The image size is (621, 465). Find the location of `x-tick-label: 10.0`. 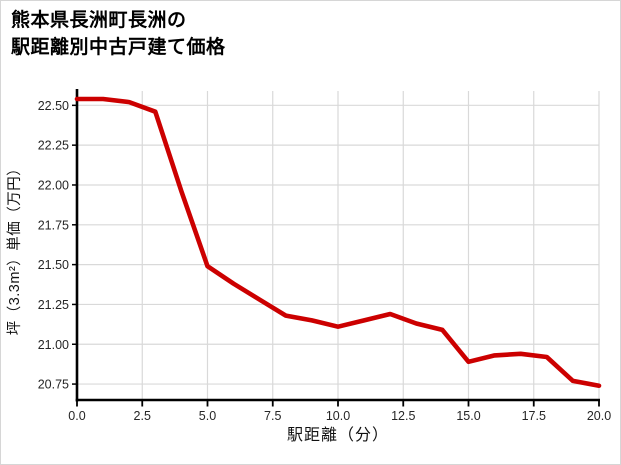

x-tick-label: 10.0 is located at coordinates (338, 416).